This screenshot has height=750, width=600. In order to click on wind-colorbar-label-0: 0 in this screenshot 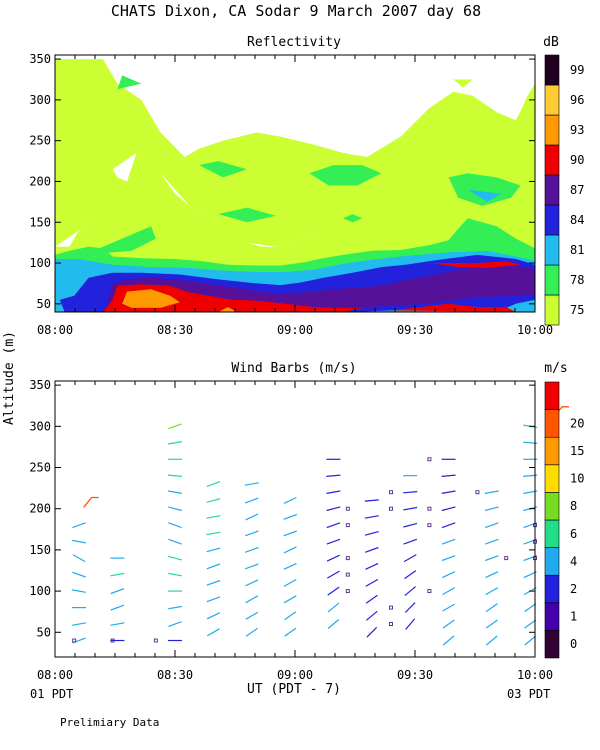, I will do `click(573, 644)`.